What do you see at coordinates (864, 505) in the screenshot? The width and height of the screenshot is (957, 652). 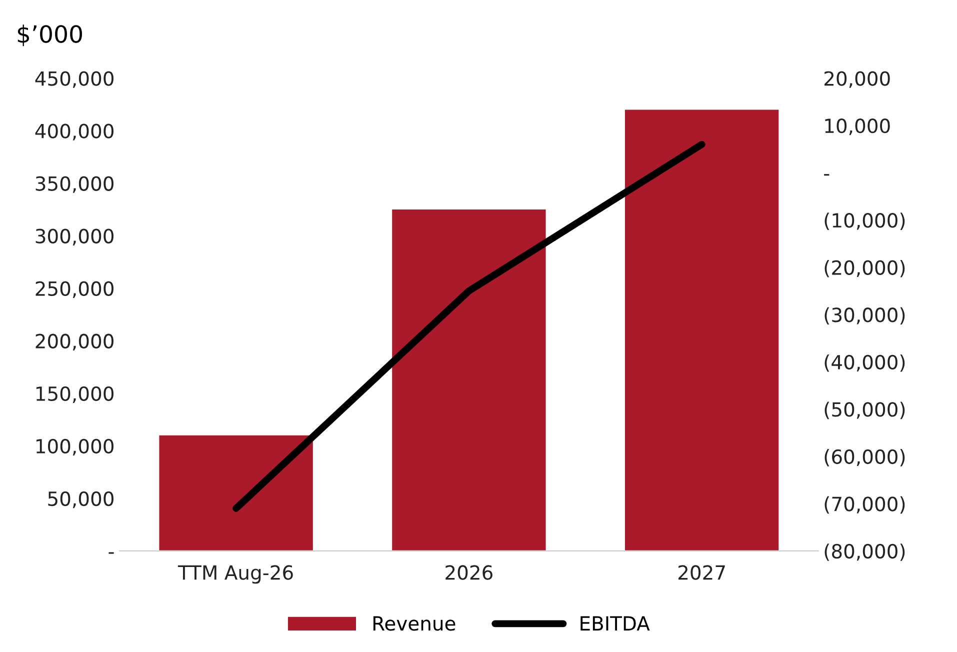 I see `y2-tick-label: (70,000)` at bounding box center [864, 505].